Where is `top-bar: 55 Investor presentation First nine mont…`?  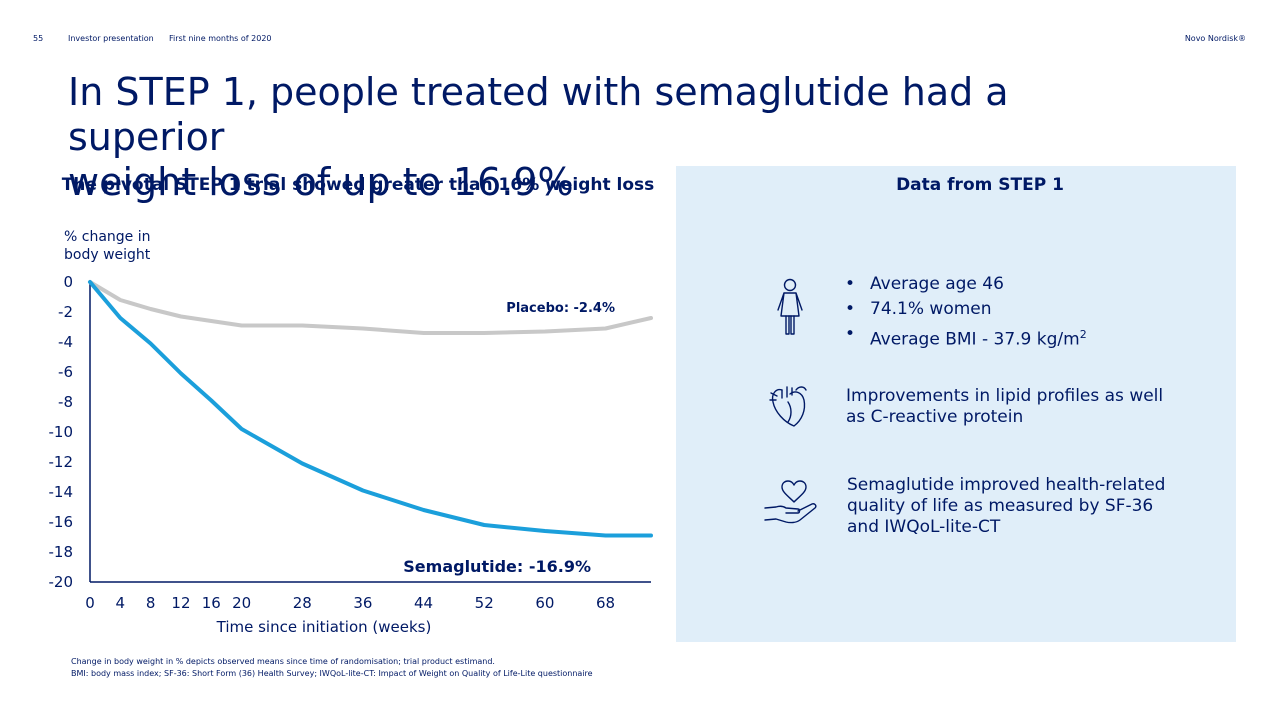
top-bar: 55 Investor presentation First nine mont… is located at coordinates (640, 40).